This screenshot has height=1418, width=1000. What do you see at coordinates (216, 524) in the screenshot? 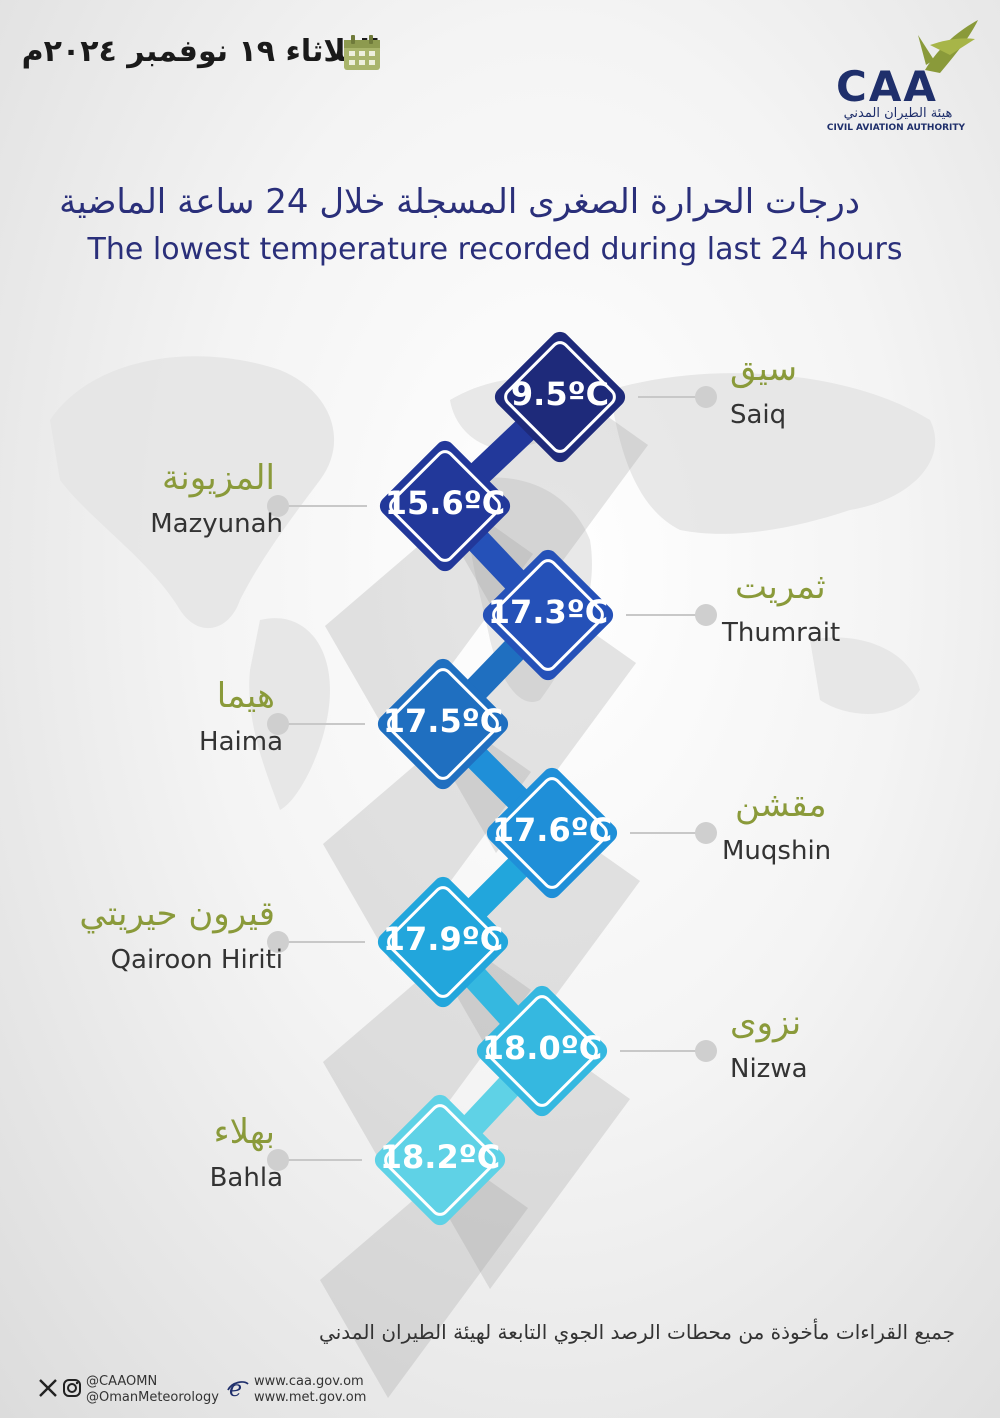
I see `station-name-english: Mazyunah` at bounding box center [216, 524].